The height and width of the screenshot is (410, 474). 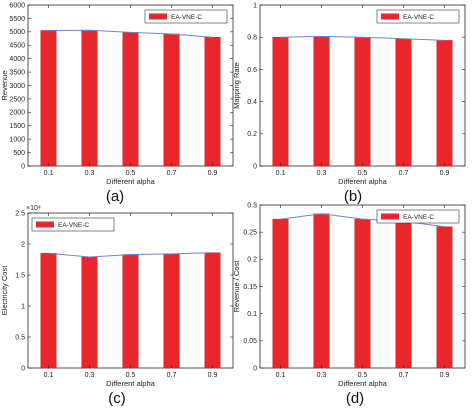 I want to click on y-tick-label: 4000, so click(x=17, y=59).